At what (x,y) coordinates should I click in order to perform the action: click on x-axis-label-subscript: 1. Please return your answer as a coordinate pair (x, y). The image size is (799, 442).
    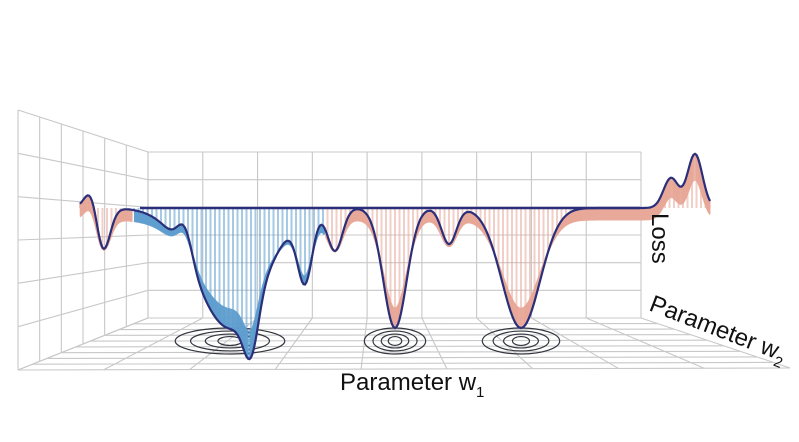
    Looking at the image, I should click on (480, 392).